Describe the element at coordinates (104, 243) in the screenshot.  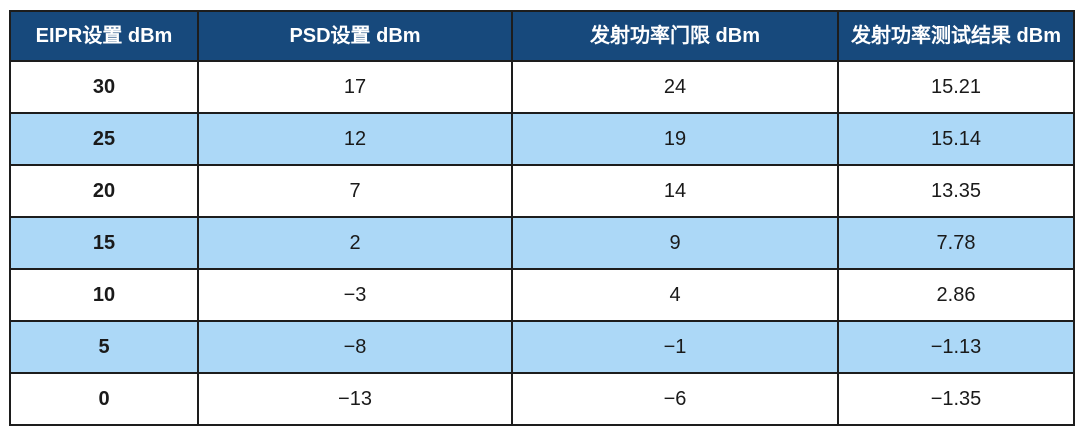
I see `cell-eipr: 15` at that location.